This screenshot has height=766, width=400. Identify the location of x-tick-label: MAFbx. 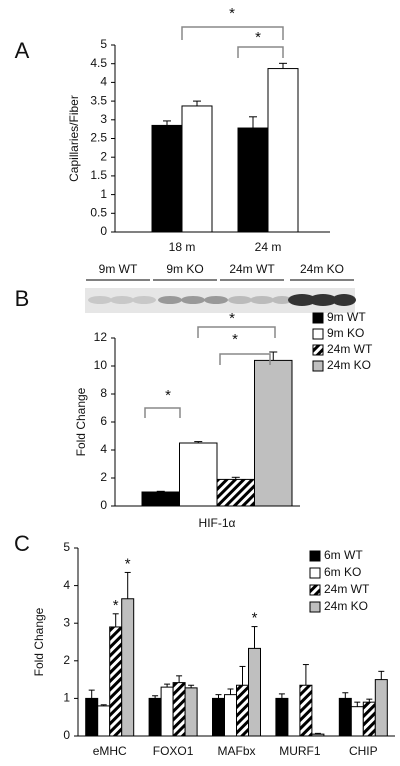
(236, 751).